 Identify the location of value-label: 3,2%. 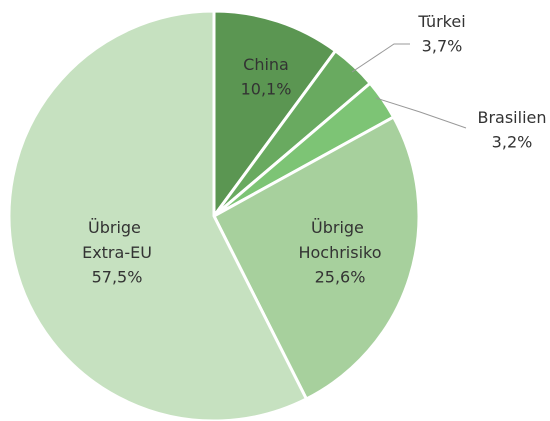
(512, 142).